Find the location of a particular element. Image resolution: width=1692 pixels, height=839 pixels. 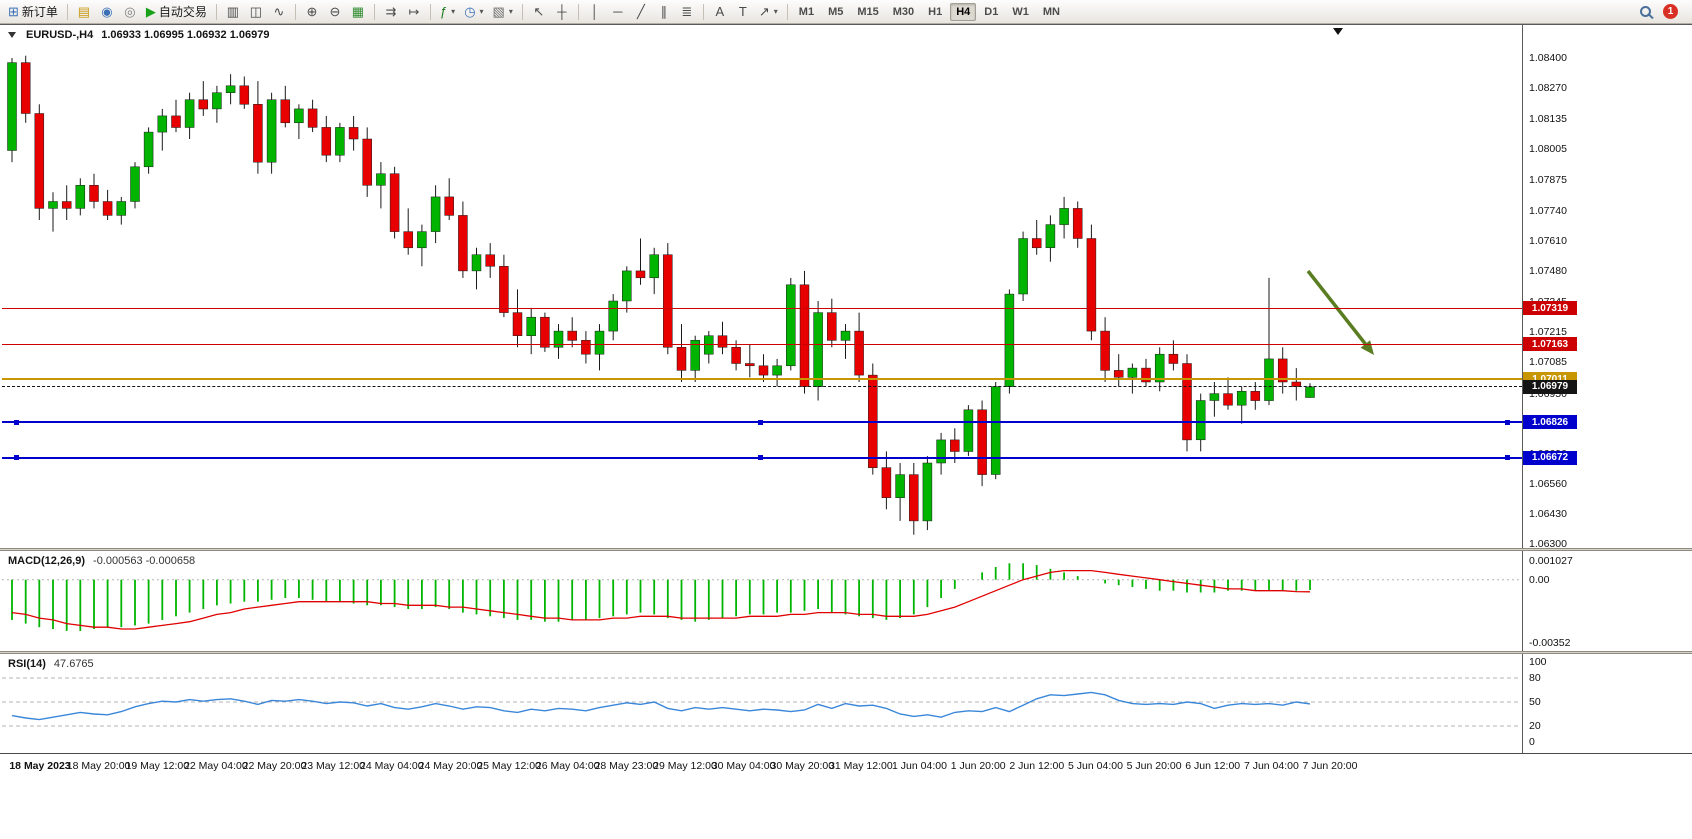

zoom-out-icon: ⊖ is located at coordinates (335, 11).